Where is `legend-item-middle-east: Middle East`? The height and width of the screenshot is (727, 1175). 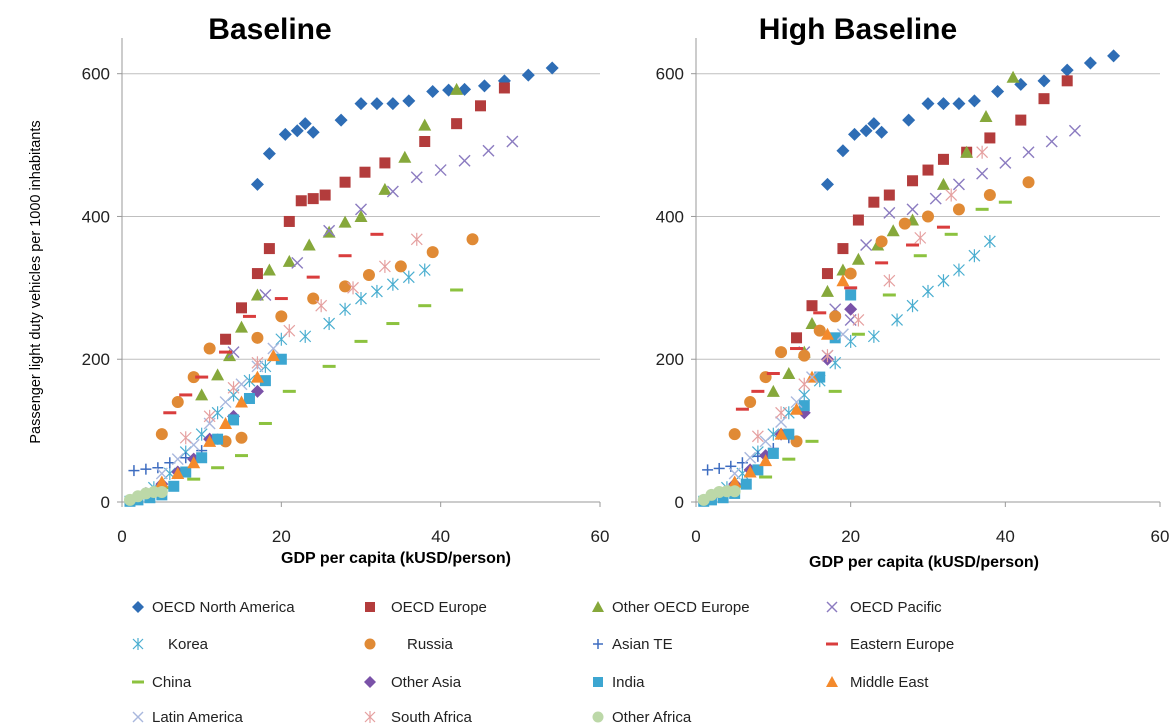
legend-item-middle-east: Middle East is located at coordinates (877, 682).